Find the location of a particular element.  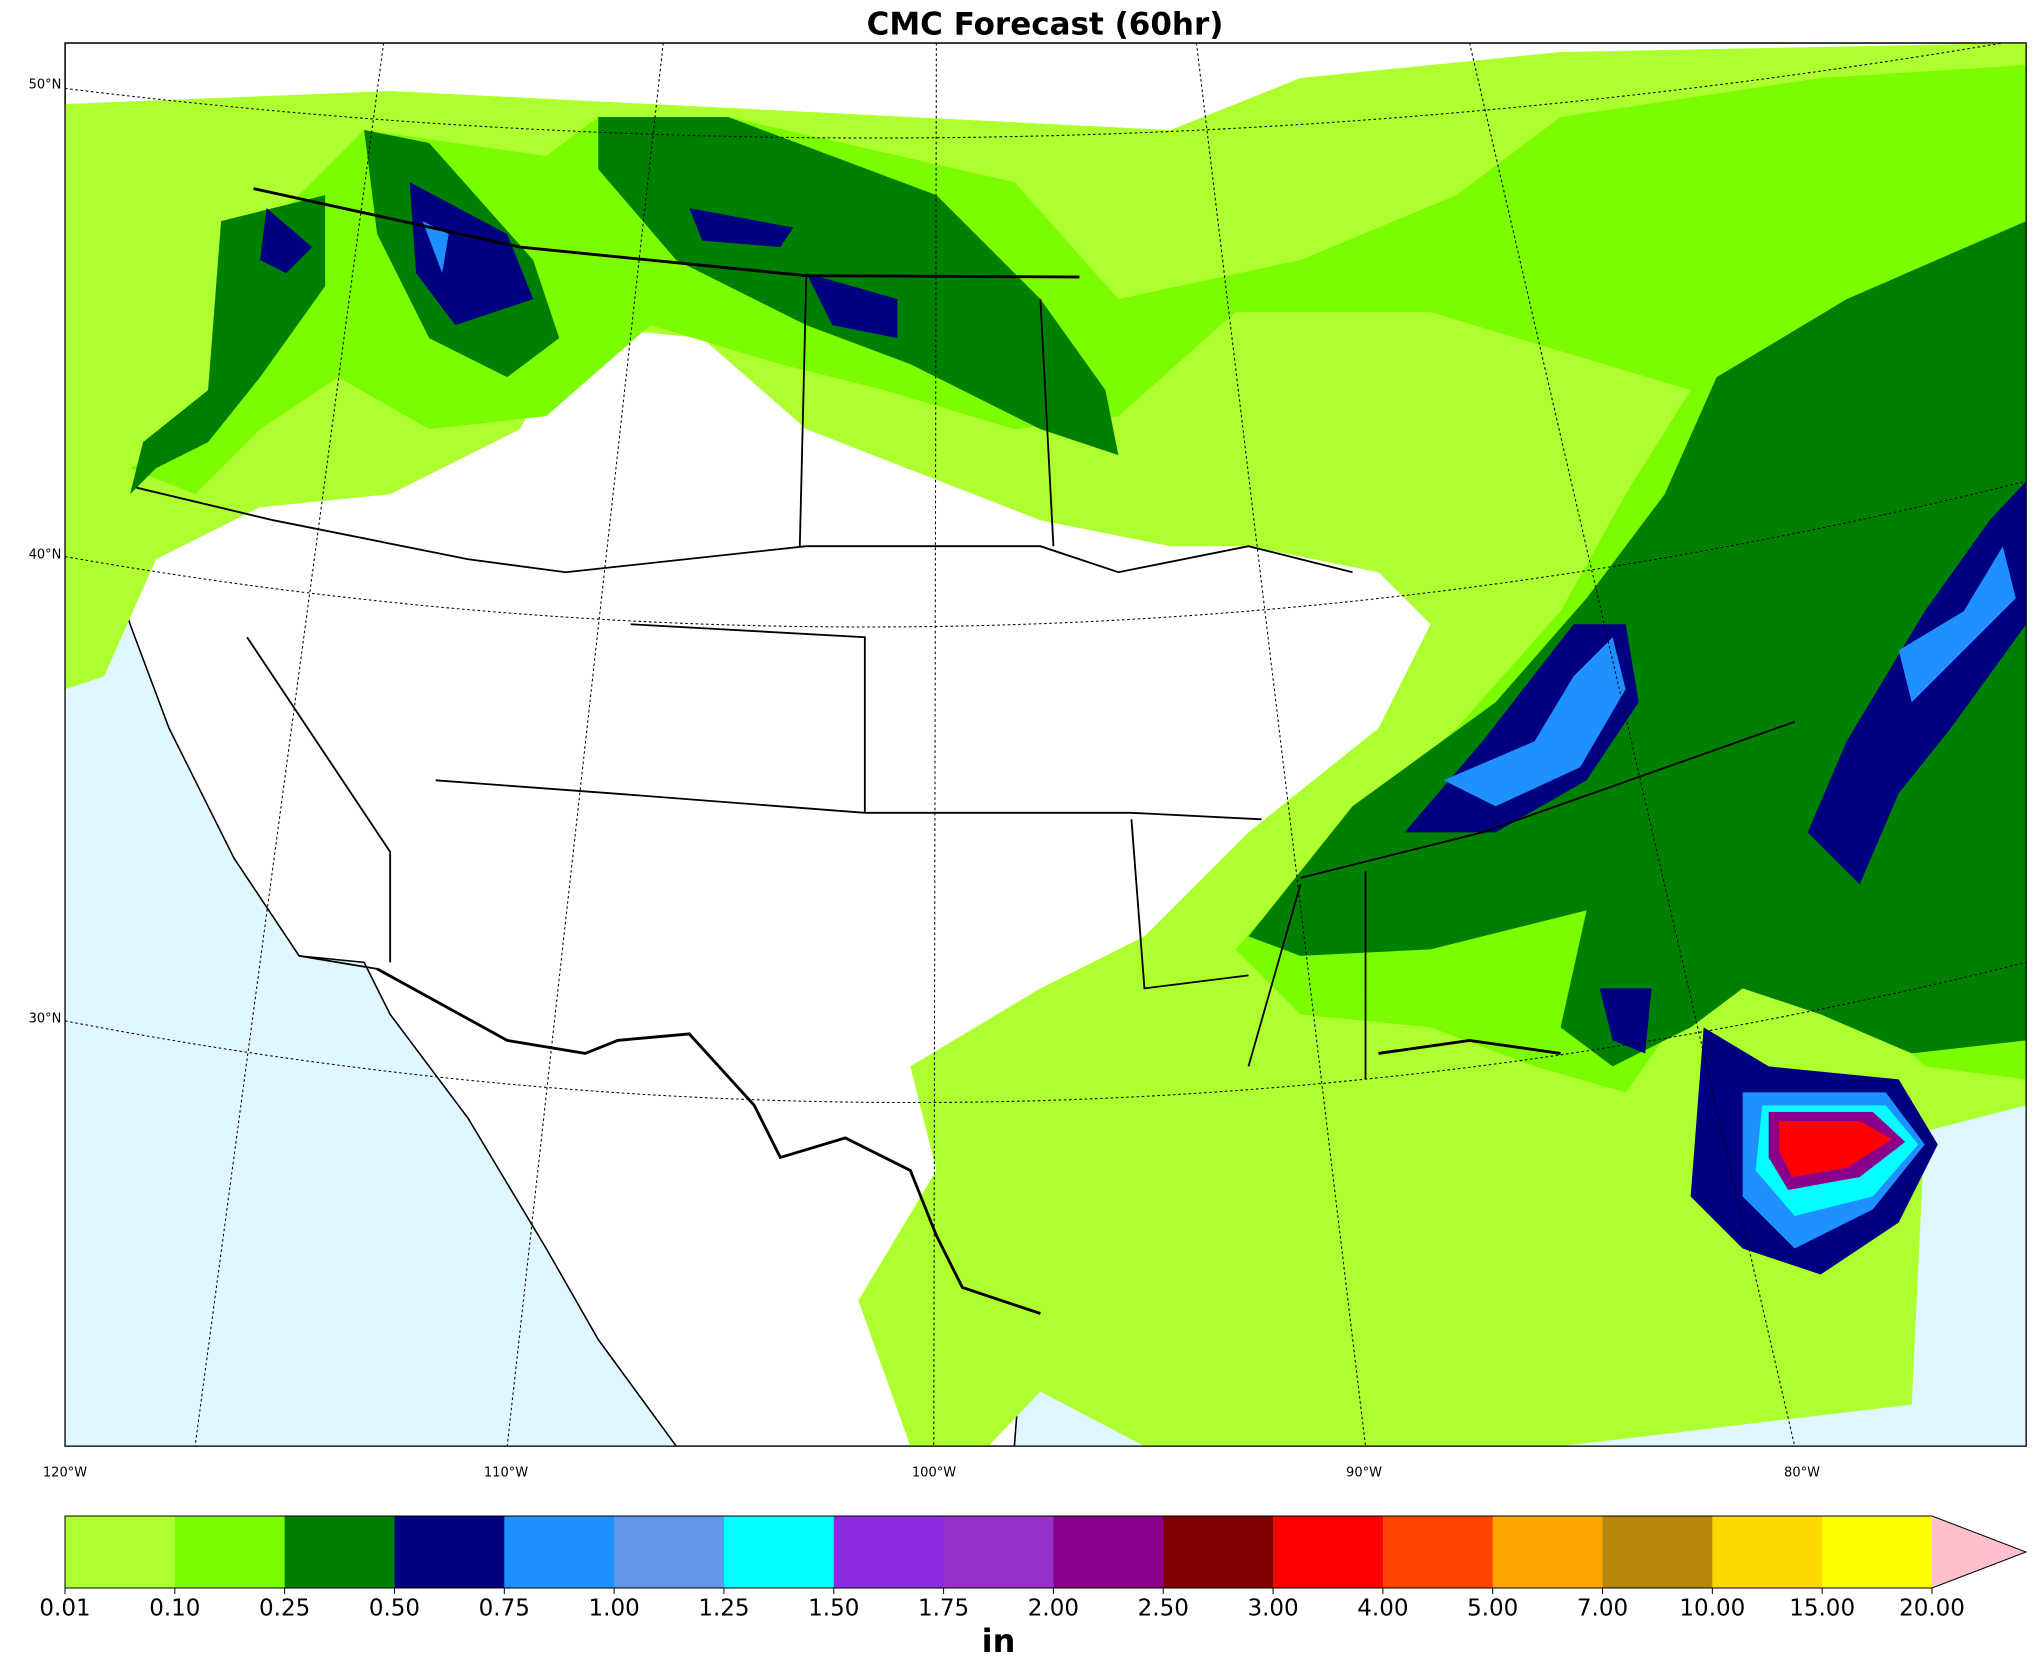

colorbar-tick-label: 0.50 is located at coordinates (394, 1609).